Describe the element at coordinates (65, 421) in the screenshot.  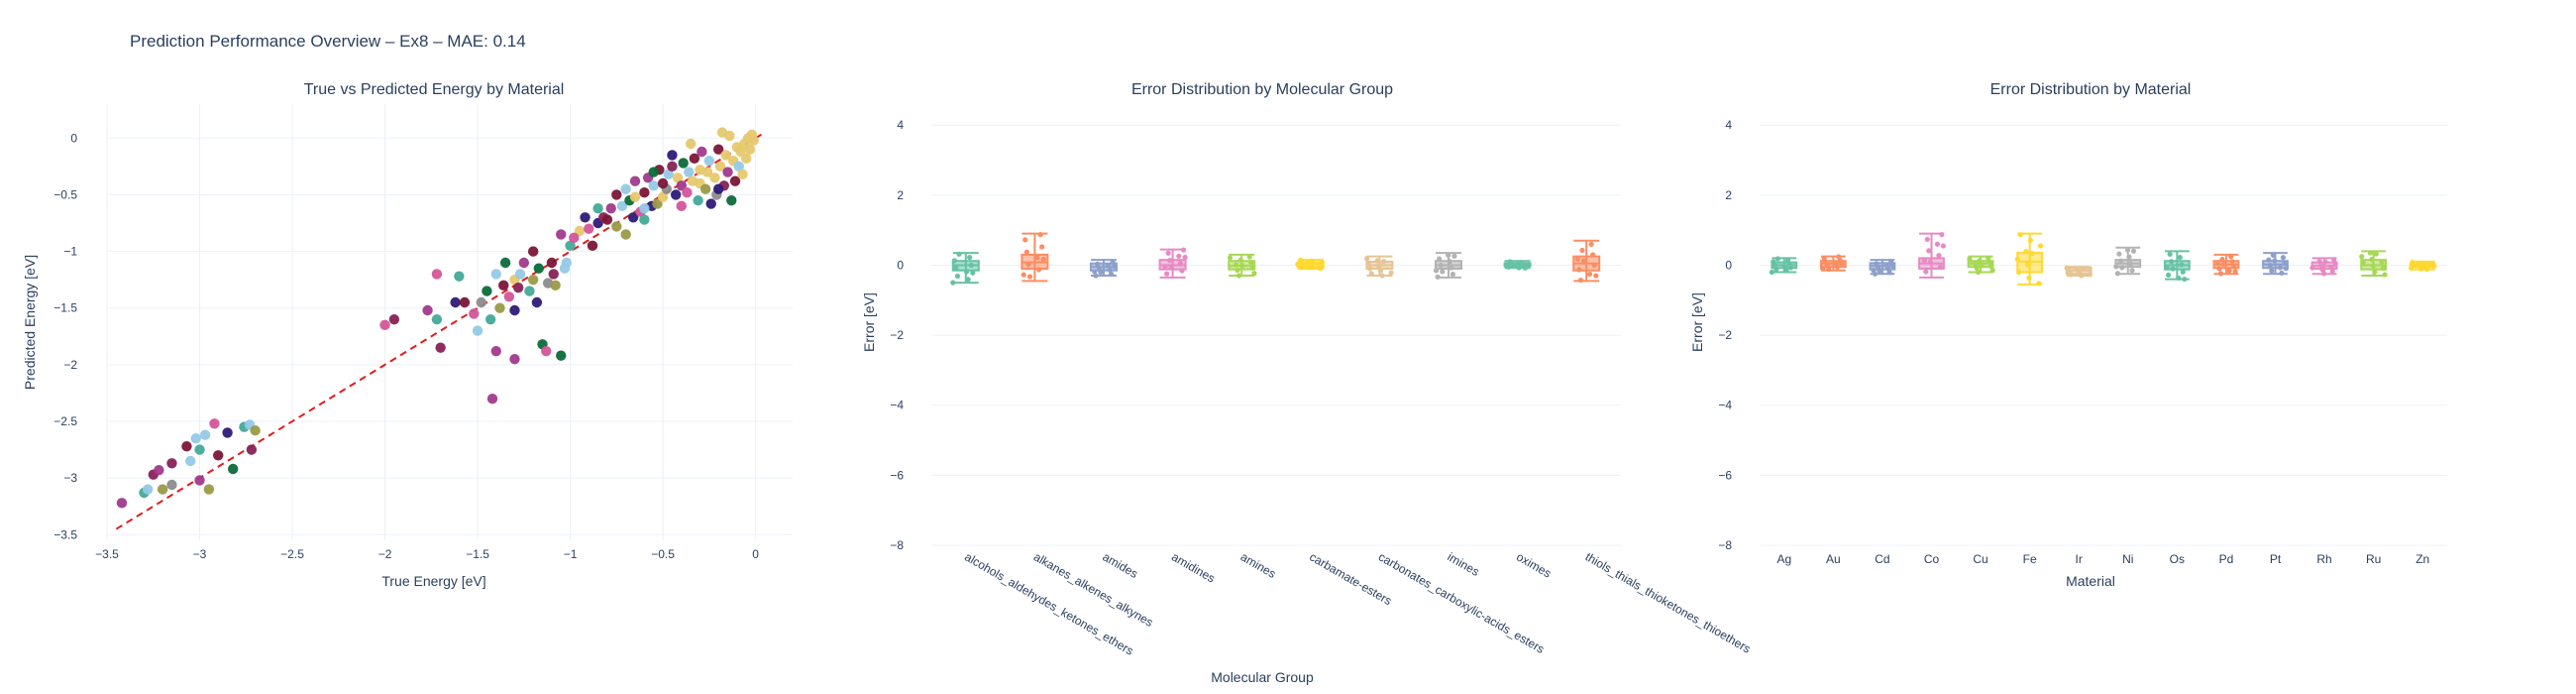
I see `scatter-ytick: −2.5` at that location.